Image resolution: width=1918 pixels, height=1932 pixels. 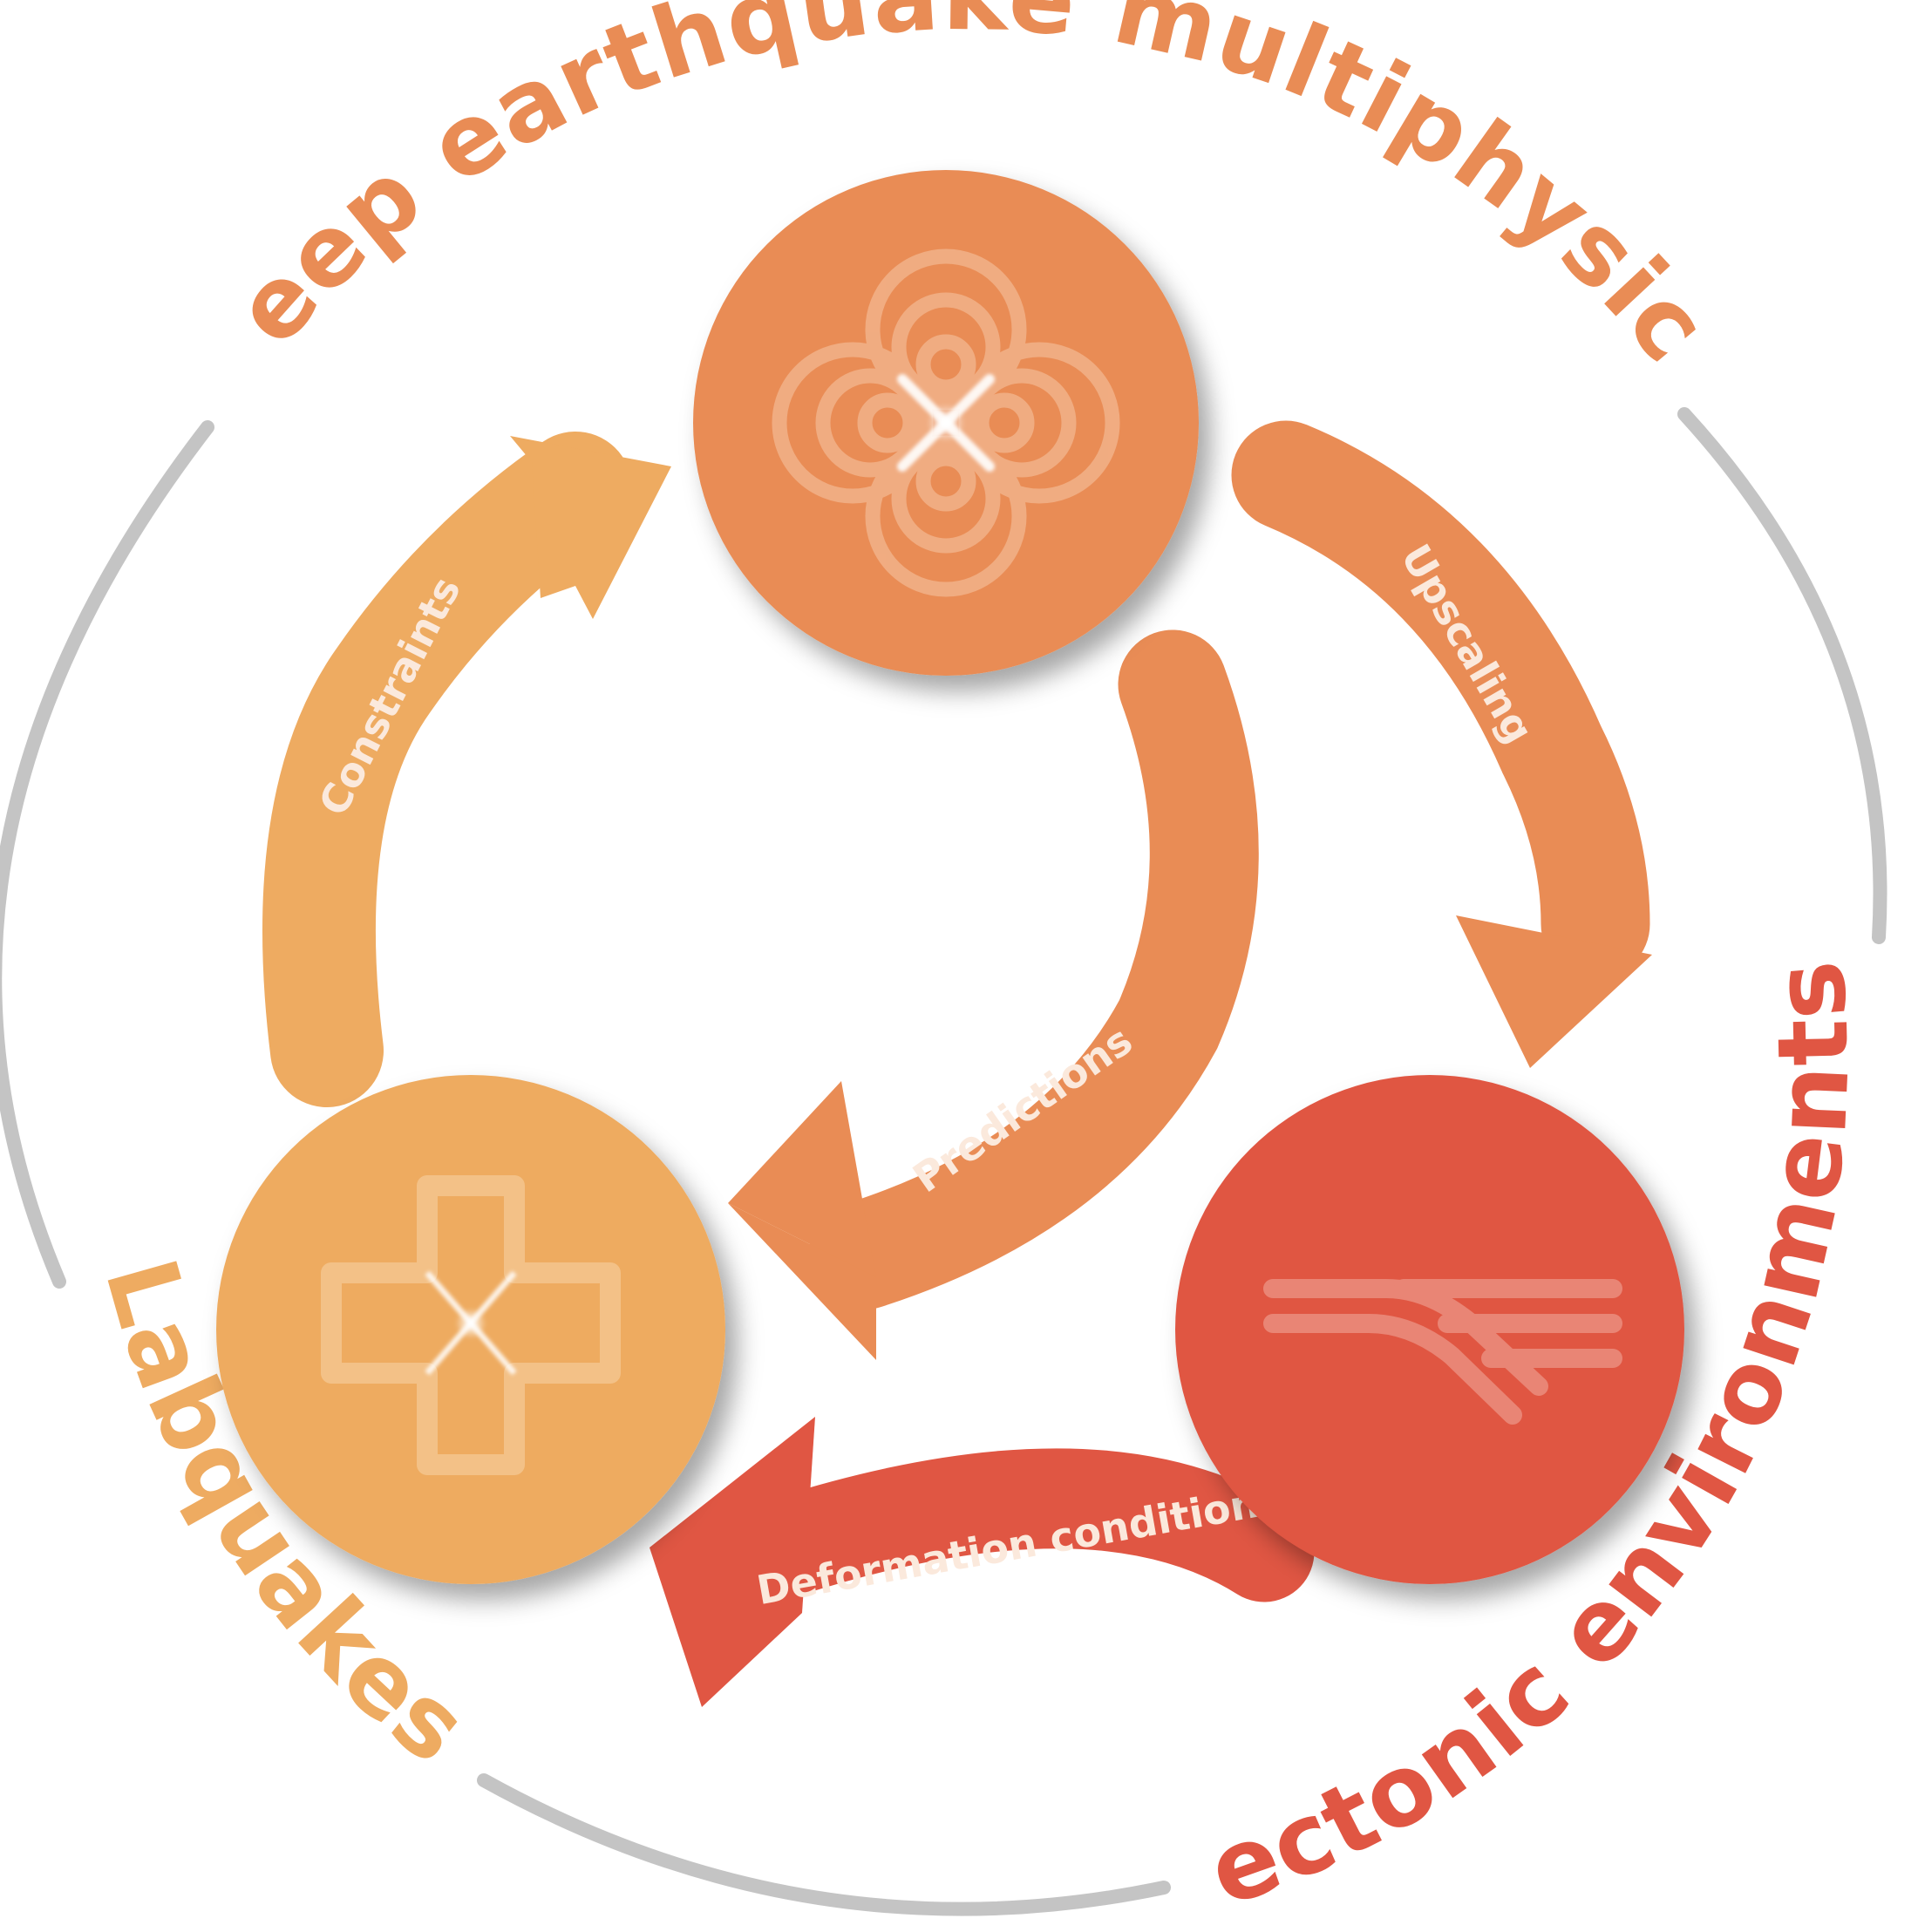 I want to click on subduction-lines-icon, so click(x=1442, y=1352).